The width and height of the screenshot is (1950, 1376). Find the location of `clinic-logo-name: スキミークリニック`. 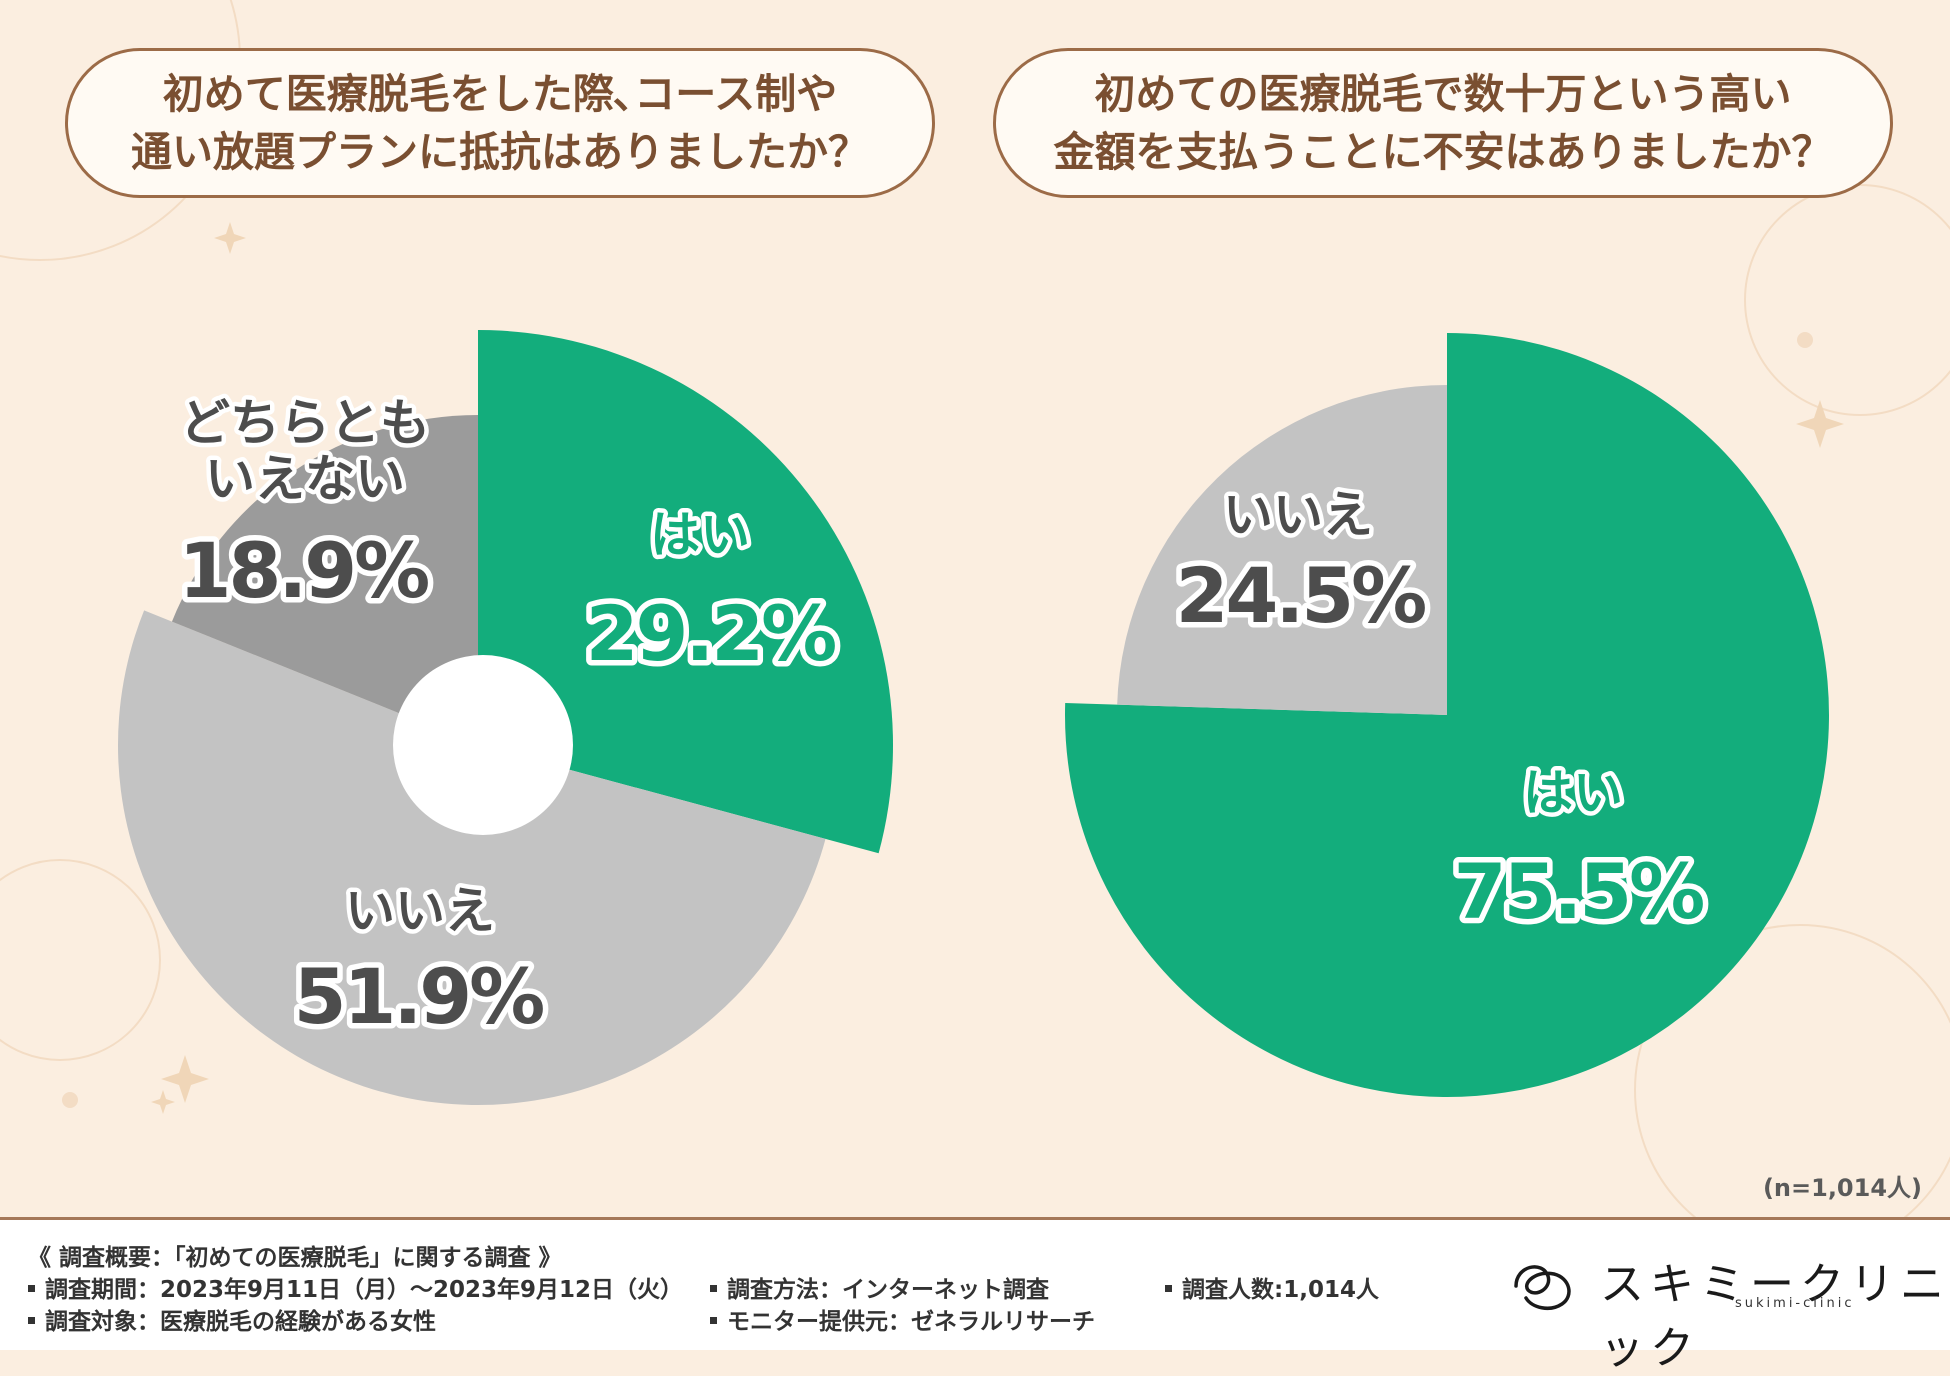

clinic-logo-name: スキミークリニック is located at coordinates (1775, 1316).